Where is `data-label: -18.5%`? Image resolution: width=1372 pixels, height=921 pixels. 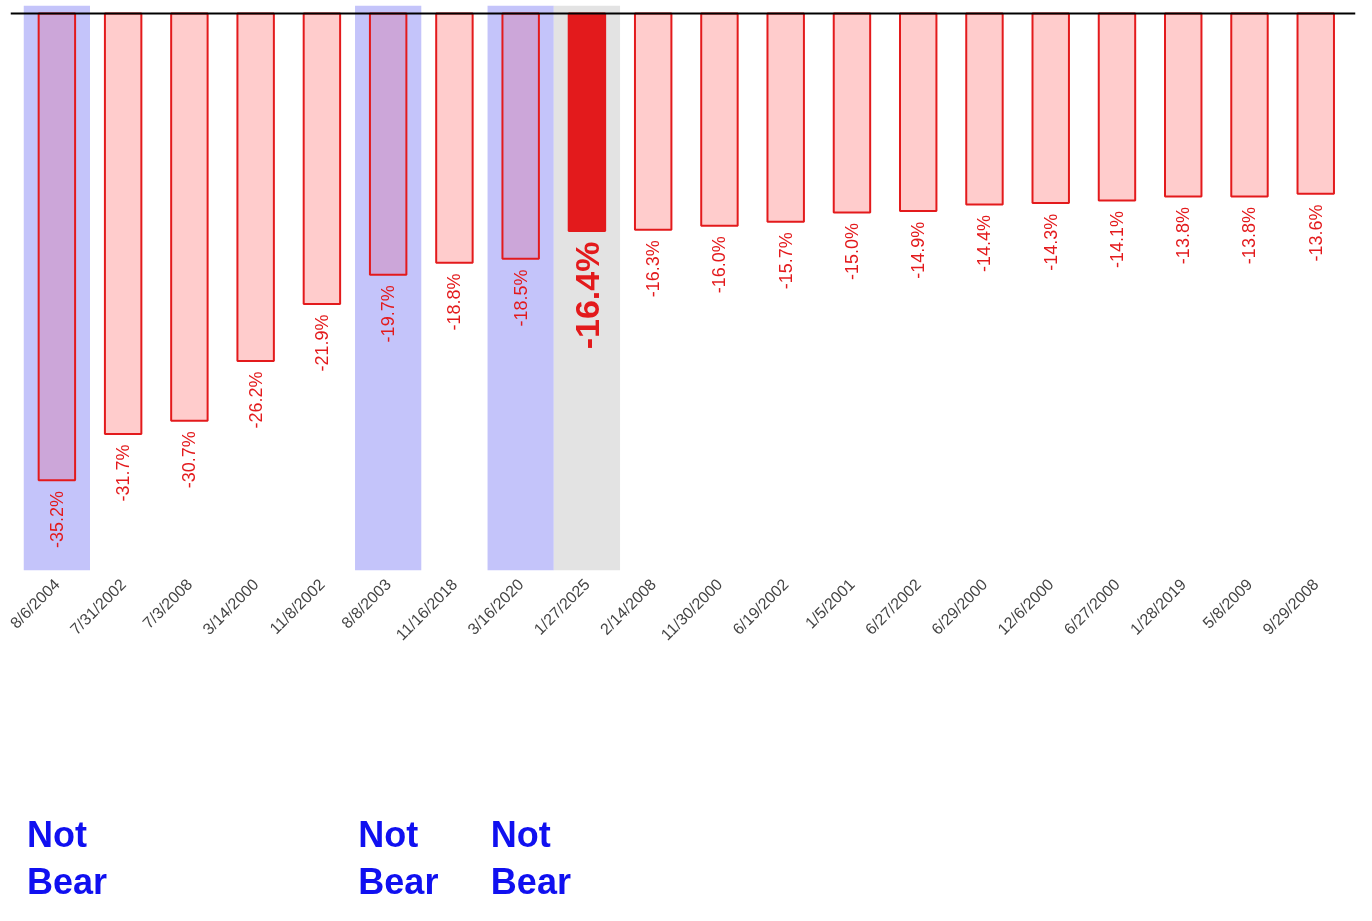 data-label: -18.5% is located at coordinates (520, 298).